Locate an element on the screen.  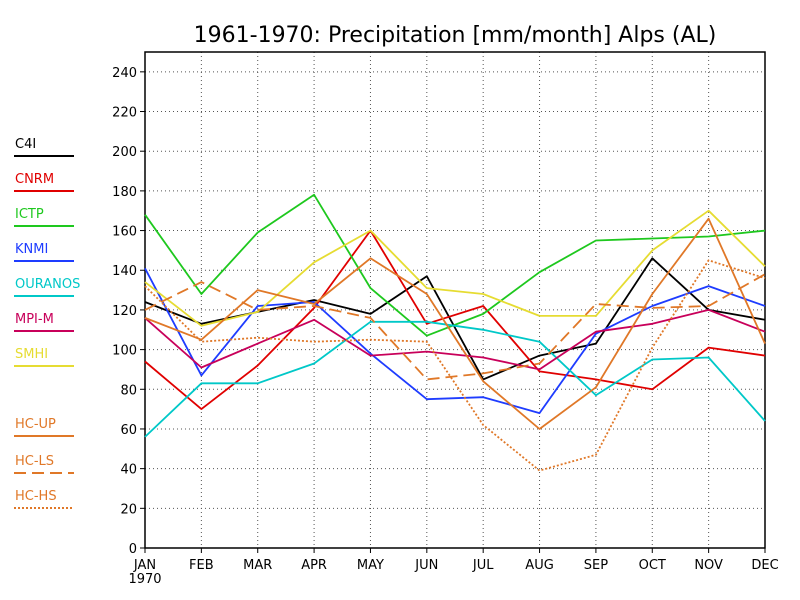
legend-label: CNRM is located at coordinates (34, 179).